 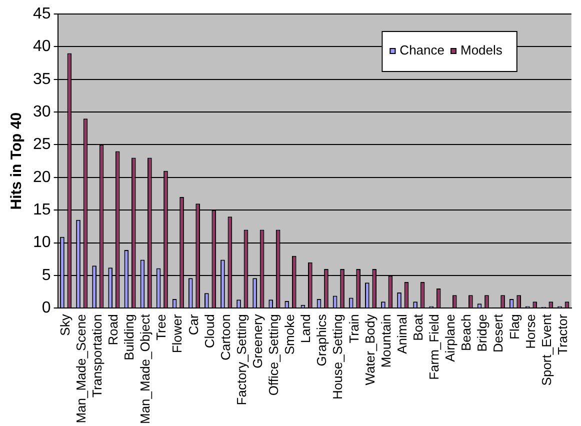 What do you see at coordinates (97, 356) in the screenshot?
I see `x-tick-label: Transportation` at bounding box center [97, 356].